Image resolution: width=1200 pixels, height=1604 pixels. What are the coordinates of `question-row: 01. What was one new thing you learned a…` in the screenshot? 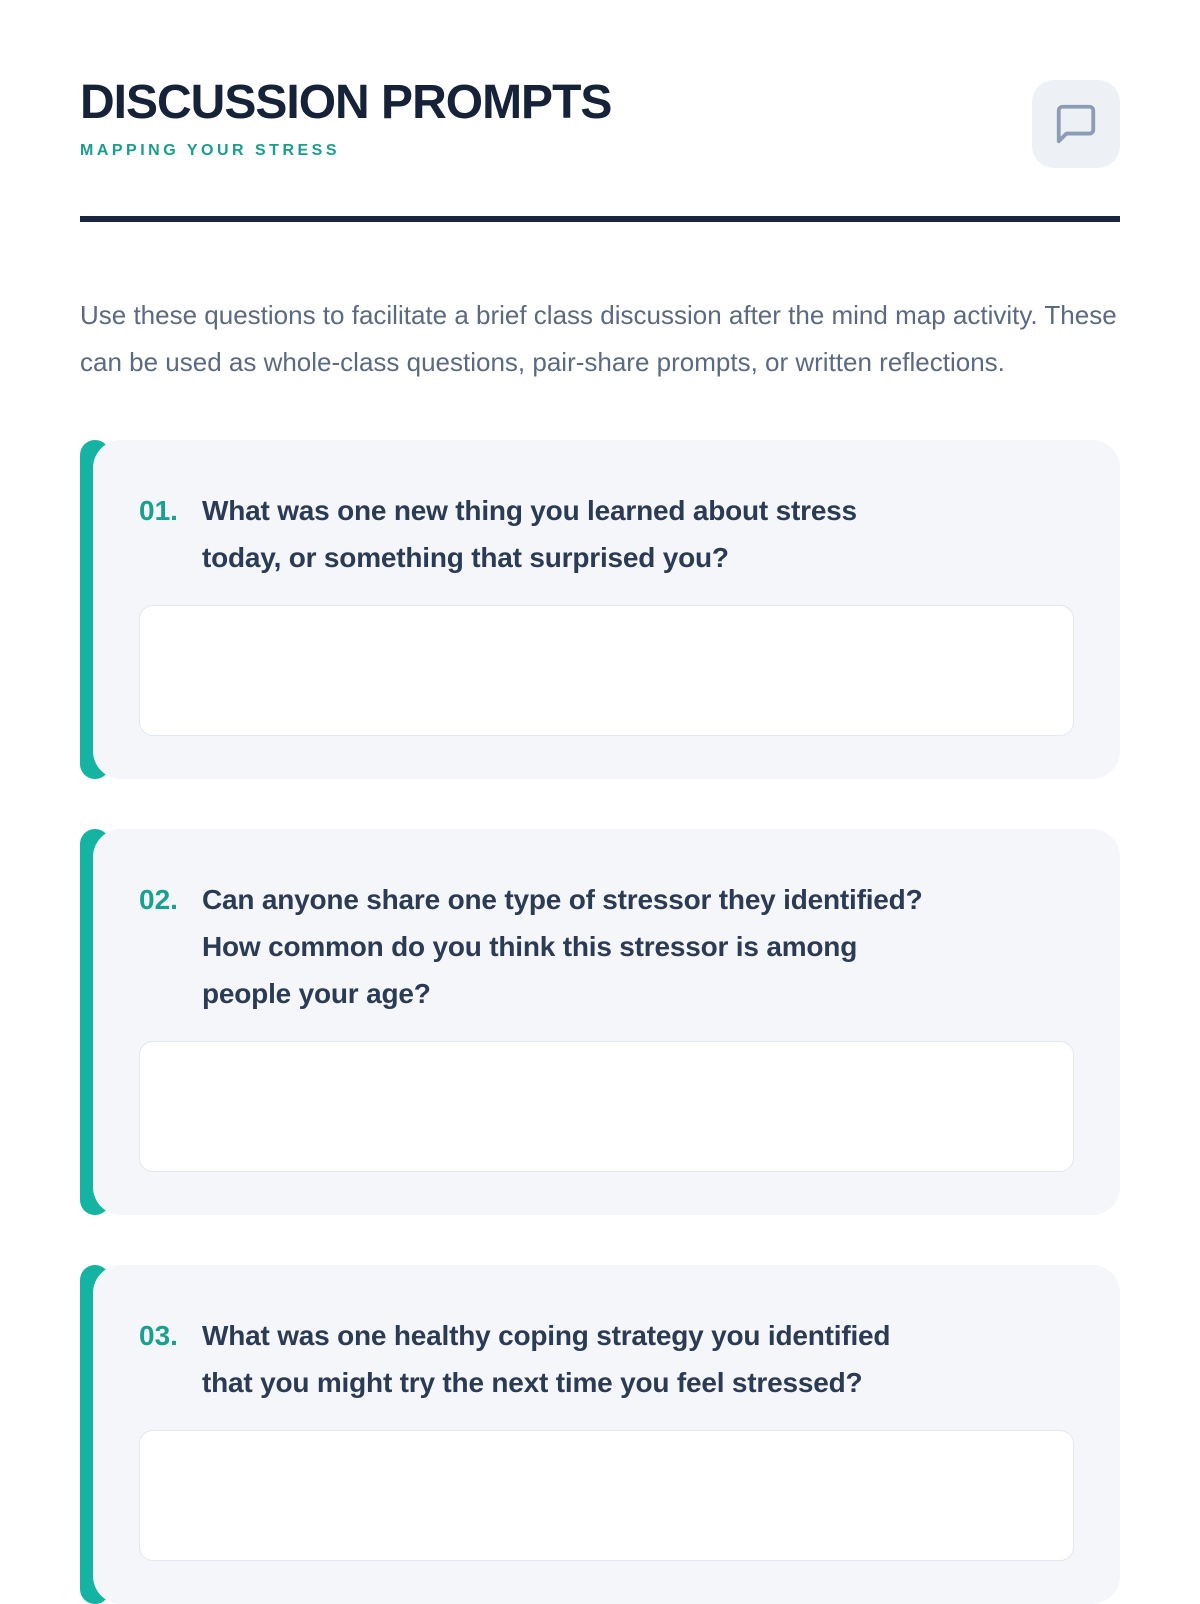 It's located at (606, 534).